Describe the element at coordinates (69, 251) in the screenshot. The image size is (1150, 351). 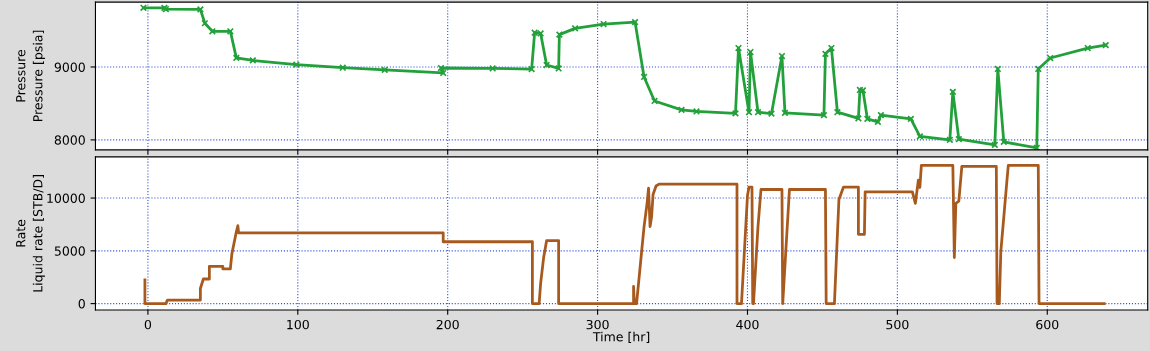
I see `y-tick-label: 5000` at that location.